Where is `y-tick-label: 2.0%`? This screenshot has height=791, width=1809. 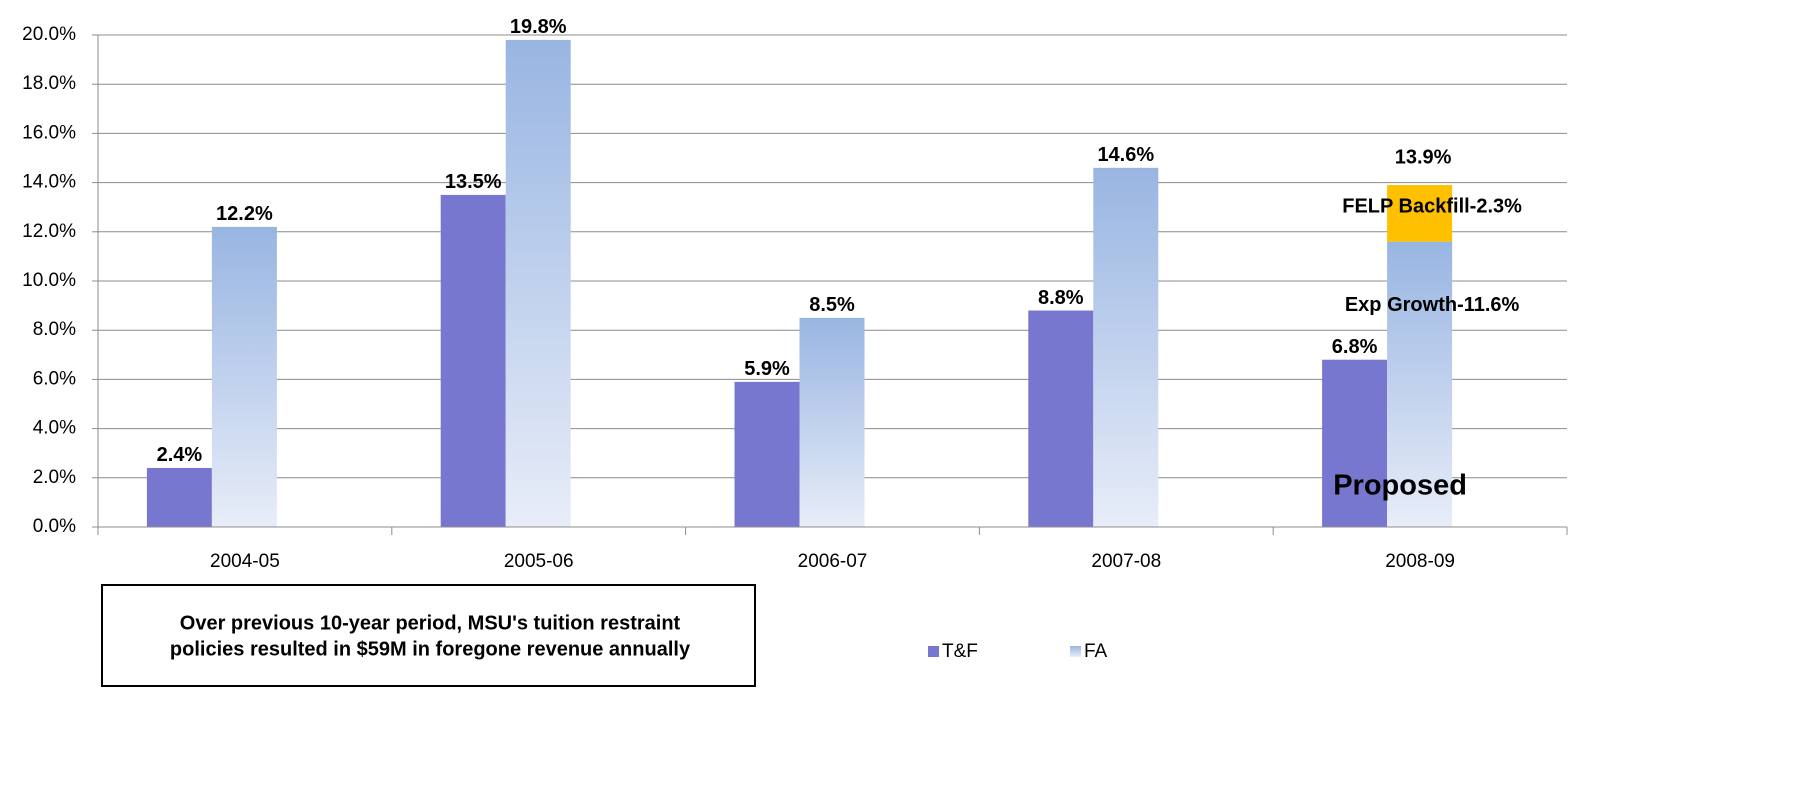 y-tick-label: 2.0% is located at coordinates (54, 477).